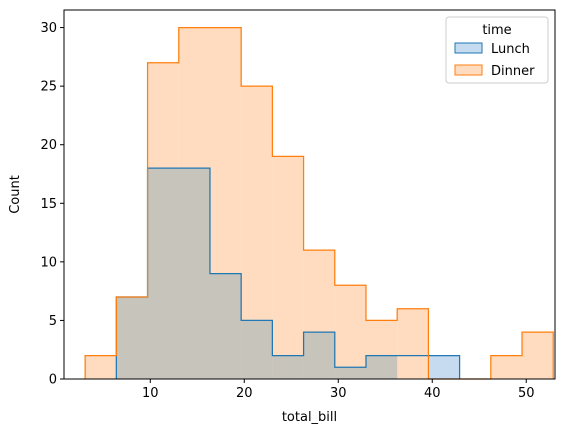 Image resolution: width=562 pixels, height=433 pixels. Describe the element at coordinates (432, 393) in the screenshot. I see `x-tick-label: 40` at that location.